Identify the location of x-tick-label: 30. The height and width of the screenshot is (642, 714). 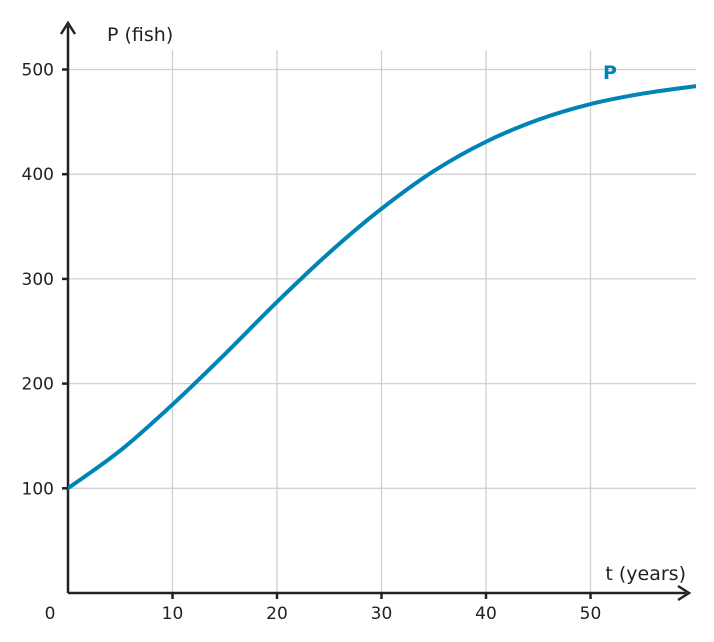
(382, 614).